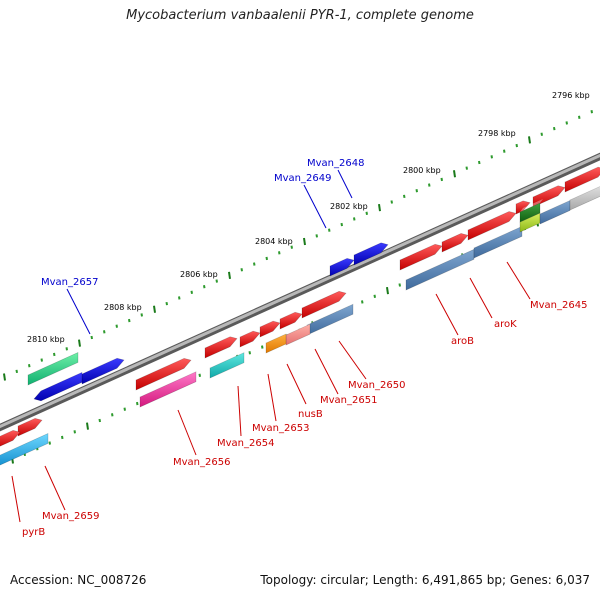 Image resolution: width=600 pixels, height=600 pixels. What do you see at coordinates (349, 206) in the screenshot?
I see `scale-label: 2802 kbp` at bounding box center [349, 206].